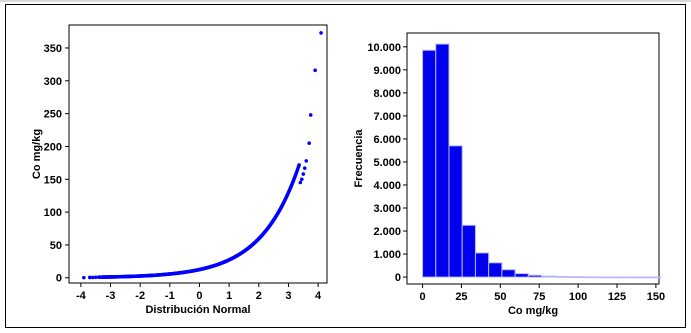  I want to click on qq-y-tick-label: 50, so click(56, 246).